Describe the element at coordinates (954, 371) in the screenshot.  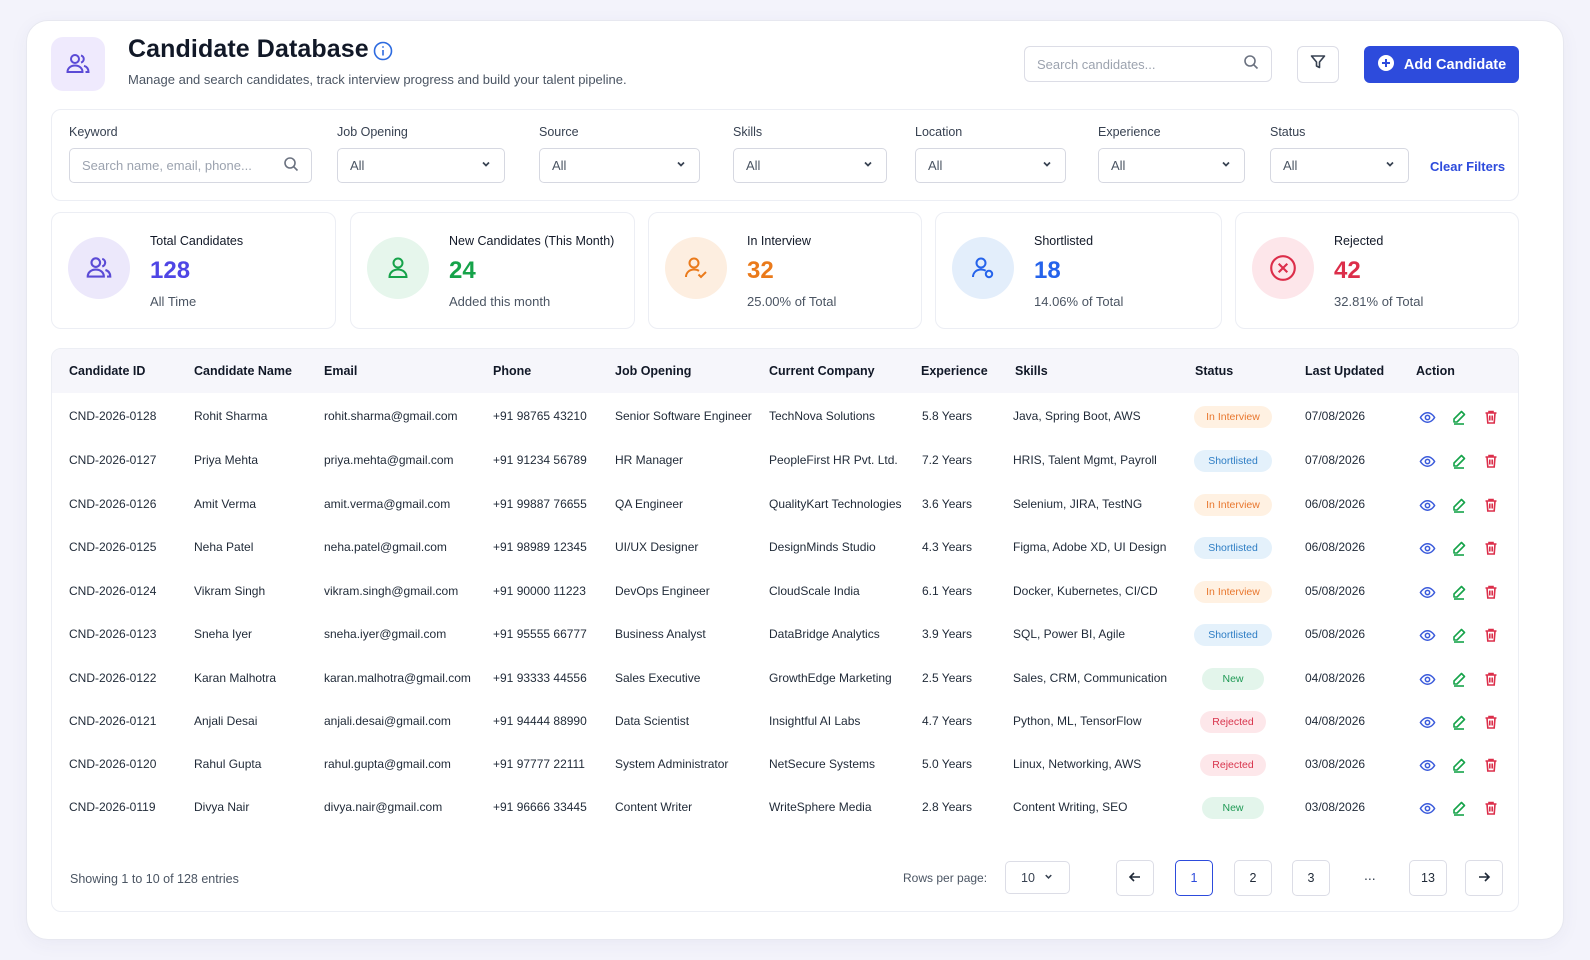
I see `col-experience: Experience` at that location.